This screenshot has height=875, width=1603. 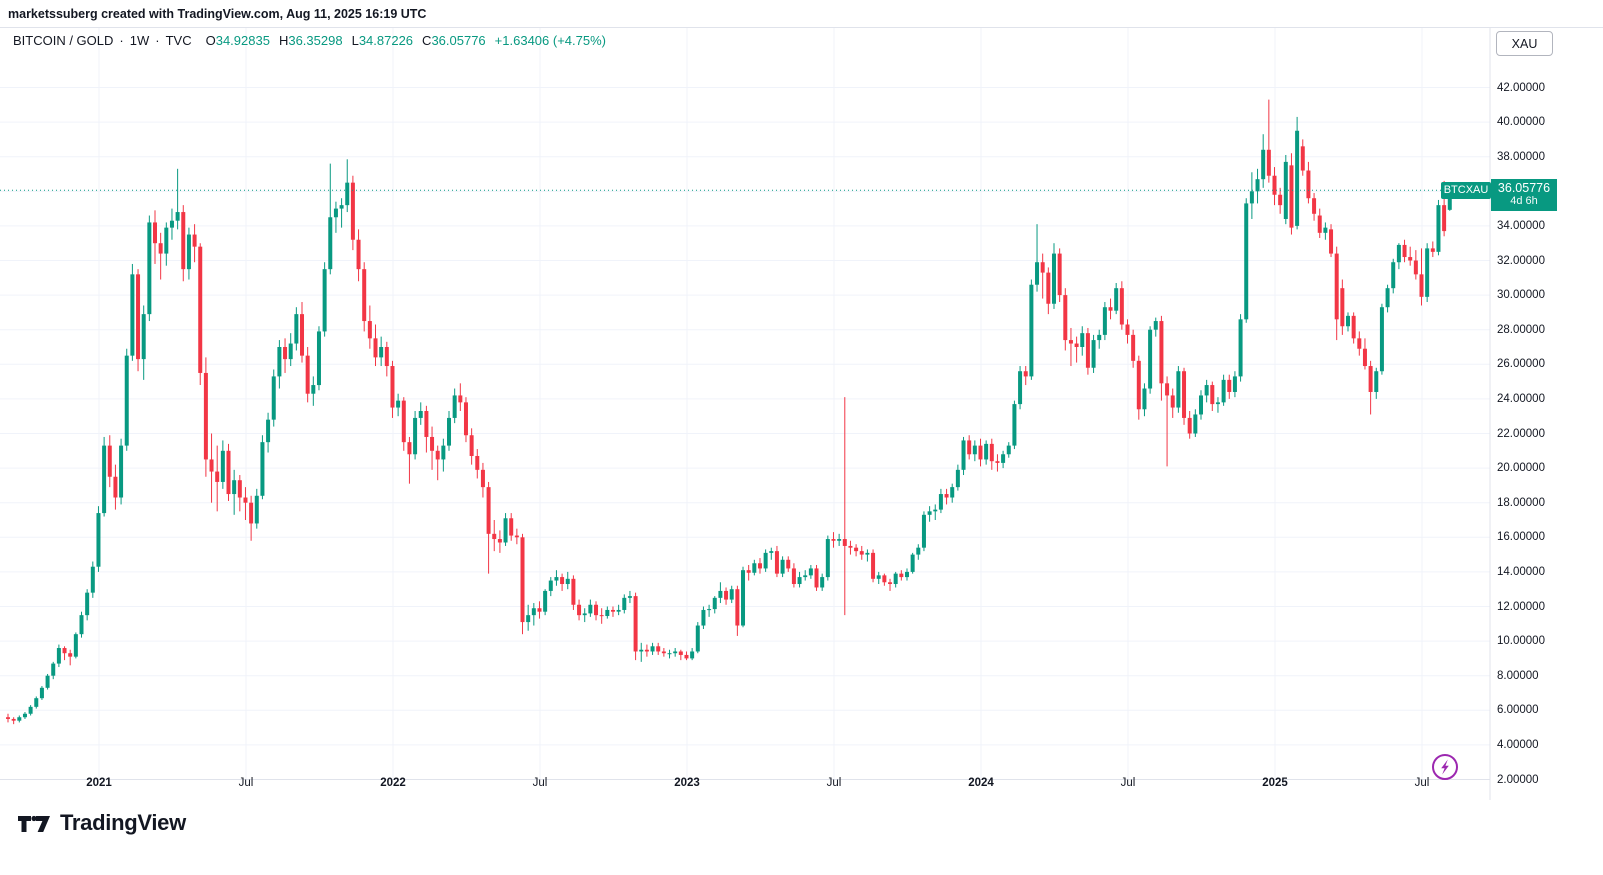 I want to click on interval-label: 1W, so click(x=139, y=40).